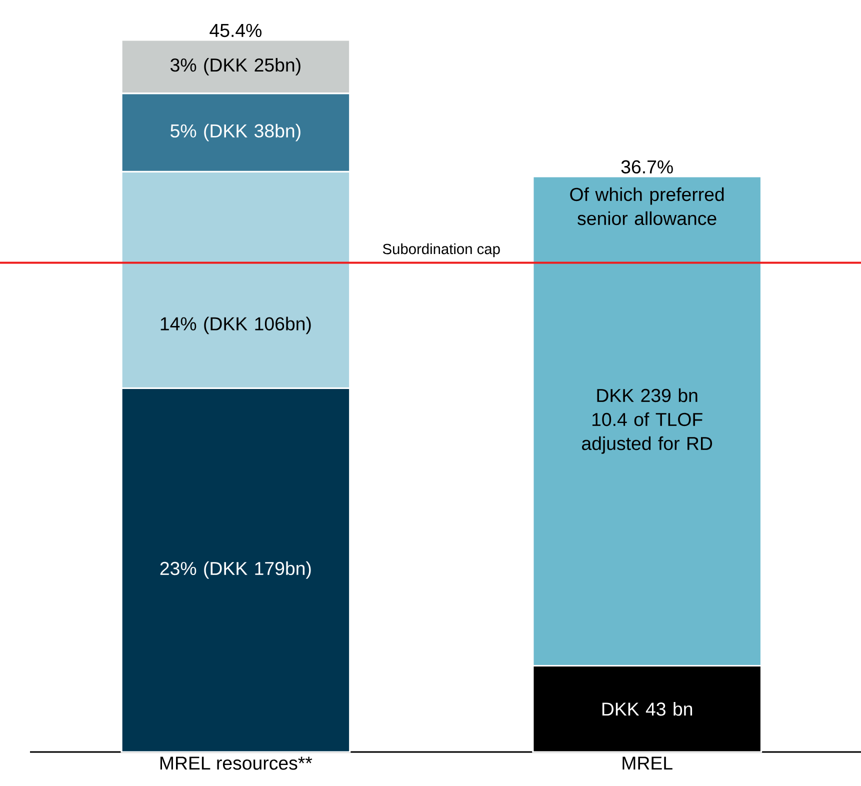 Image resolution: width=861 pixels, height=786 pixels. What do you see at coordinates (647, 709) in the screenshot?
I see `data-label: DKK 43 bn` at bounding box center [647, 709].